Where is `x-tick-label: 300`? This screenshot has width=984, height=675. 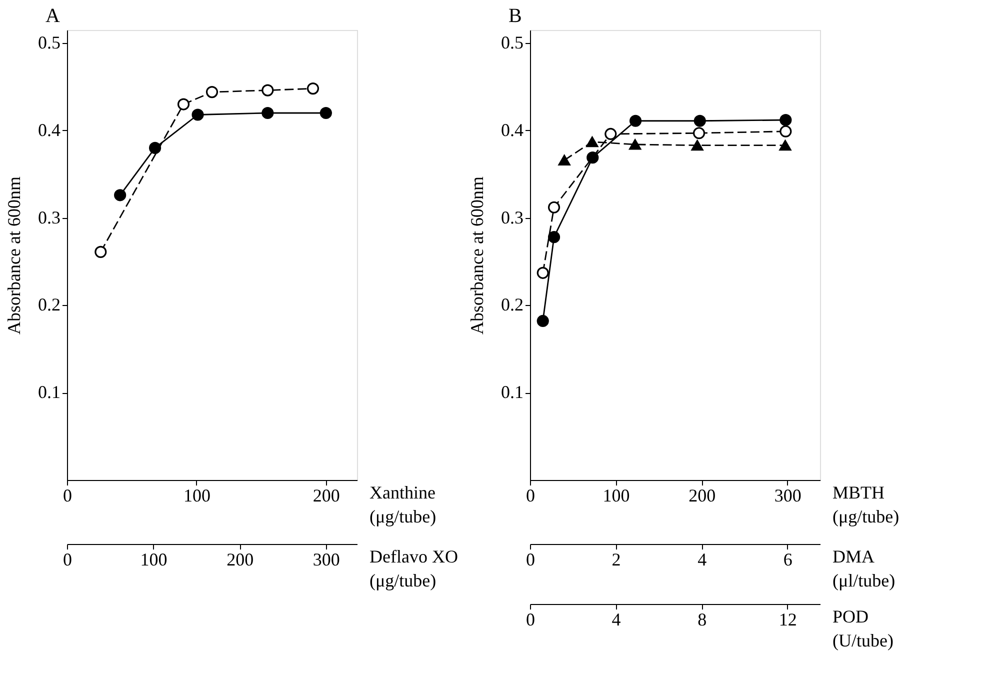 x-tick-label: 300 is located at coordinates (788, 496).